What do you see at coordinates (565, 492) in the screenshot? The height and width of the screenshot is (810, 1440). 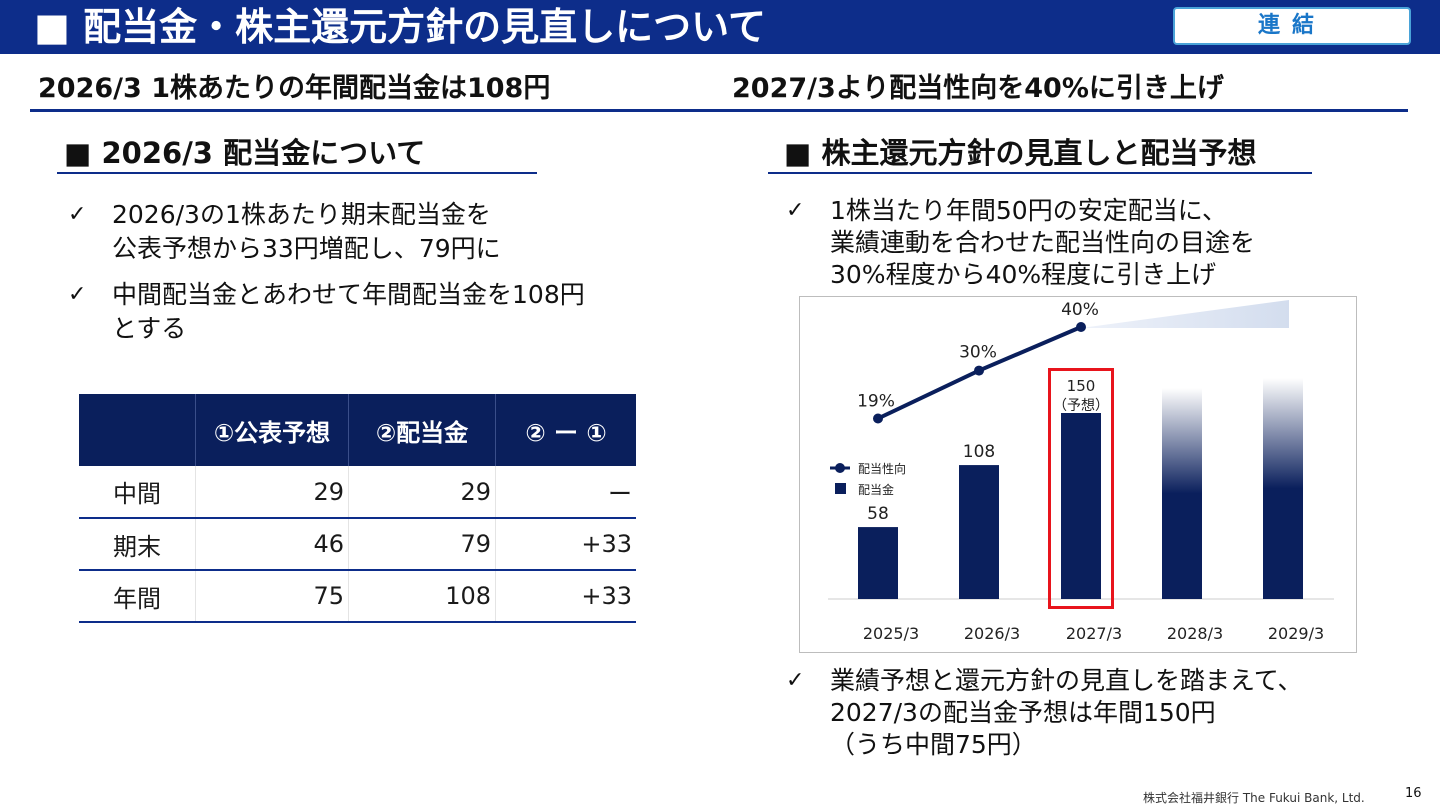 I see `table-cell: ー` at bounding box center [565, 492].